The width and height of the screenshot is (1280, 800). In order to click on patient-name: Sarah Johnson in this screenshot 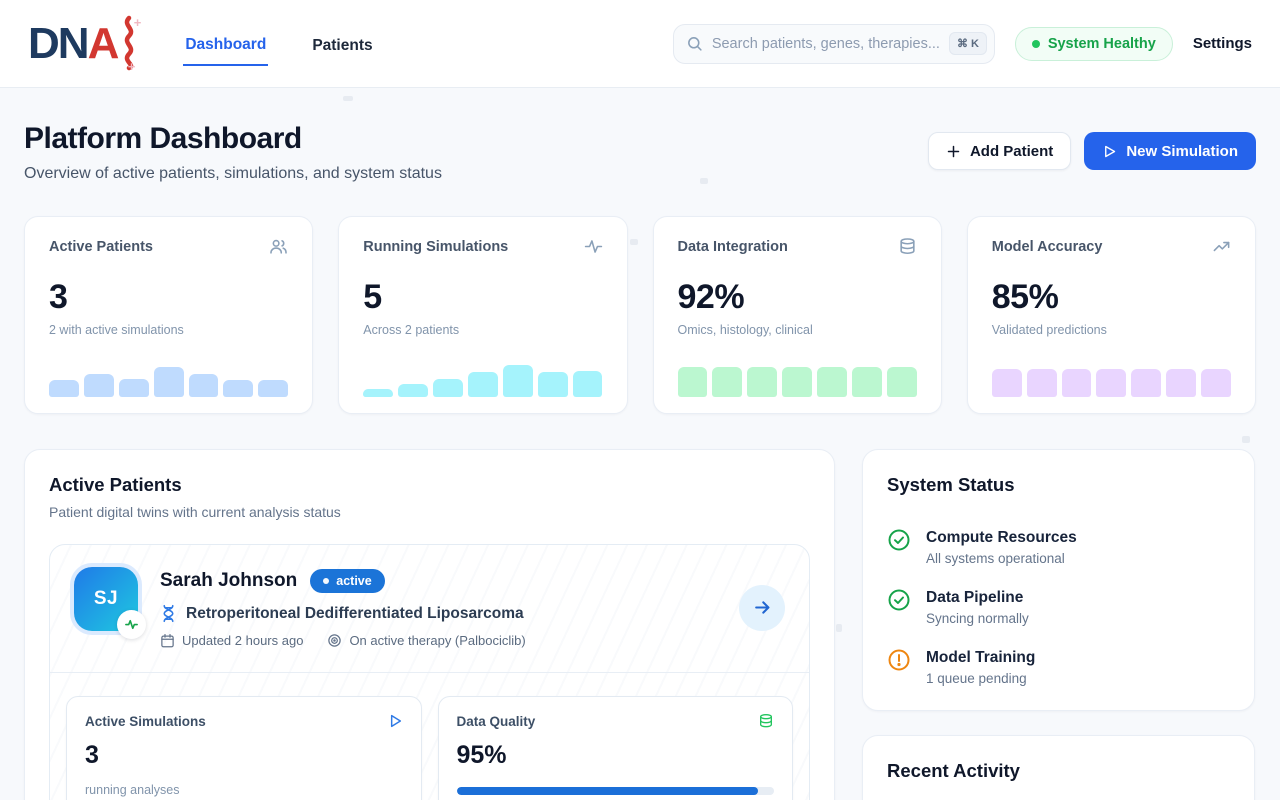, I will do `click(229, 580)`.